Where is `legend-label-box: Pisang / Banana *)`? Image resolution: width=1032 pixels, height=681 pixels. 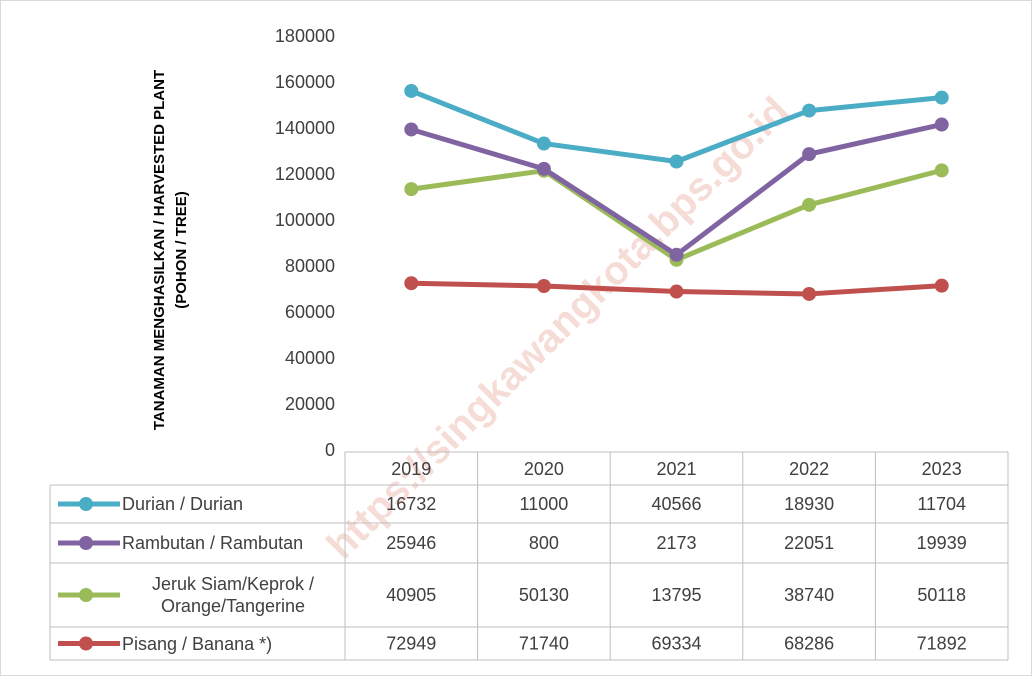
legend-label-box: Pisang / Banana *) is located at coordinates (197, 643).